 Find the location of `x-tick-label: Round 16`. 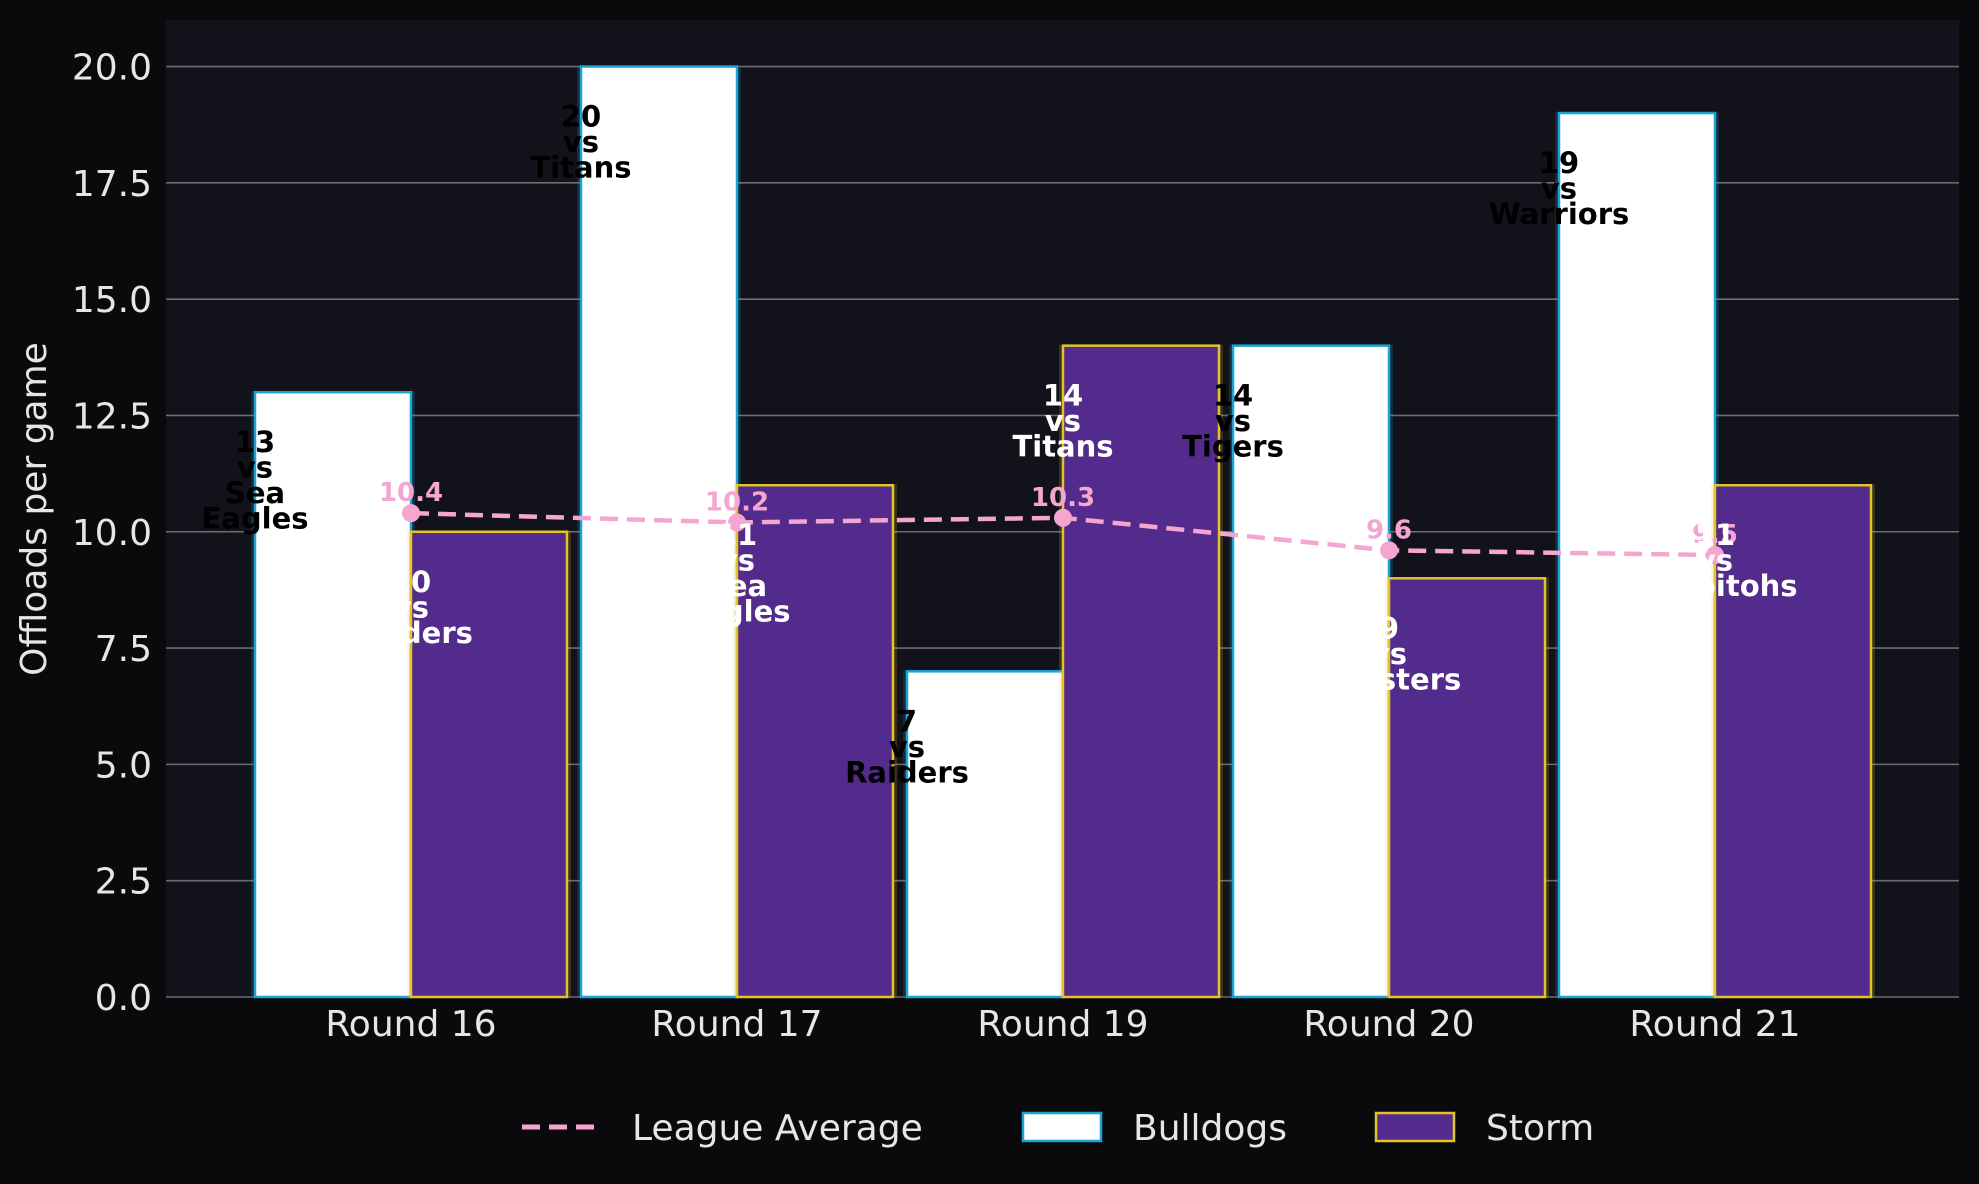

x-tick-label: Round 16 is located at coordinates (410, 1024).